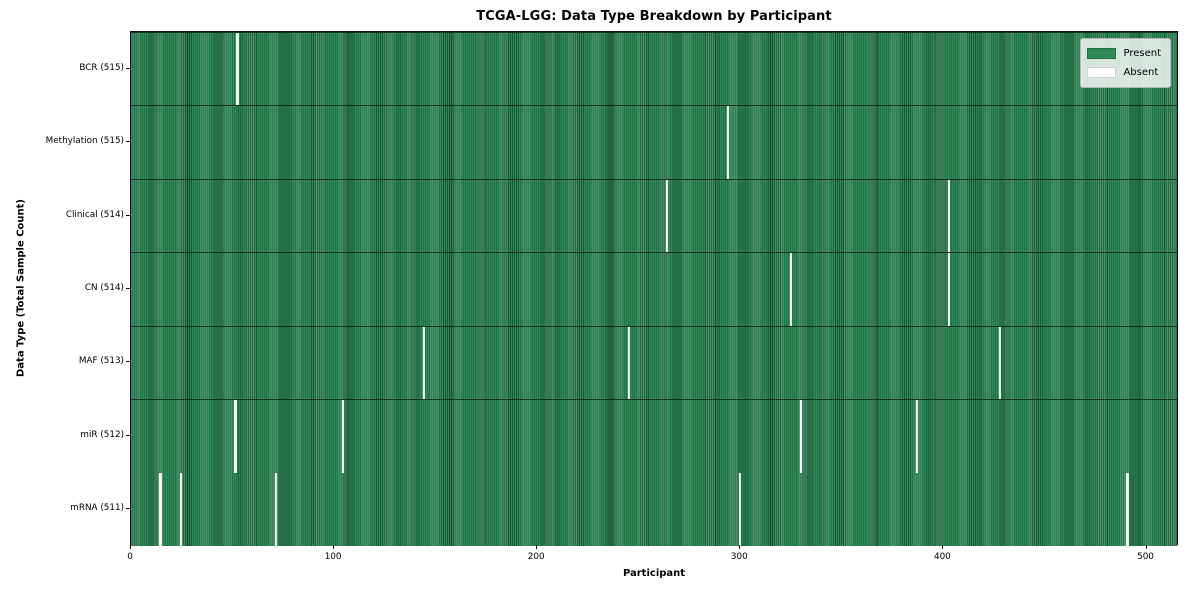 The width and height of the screenshot is (1200, 600). I want to click on x-tick-label: 300, so click(739, 557).